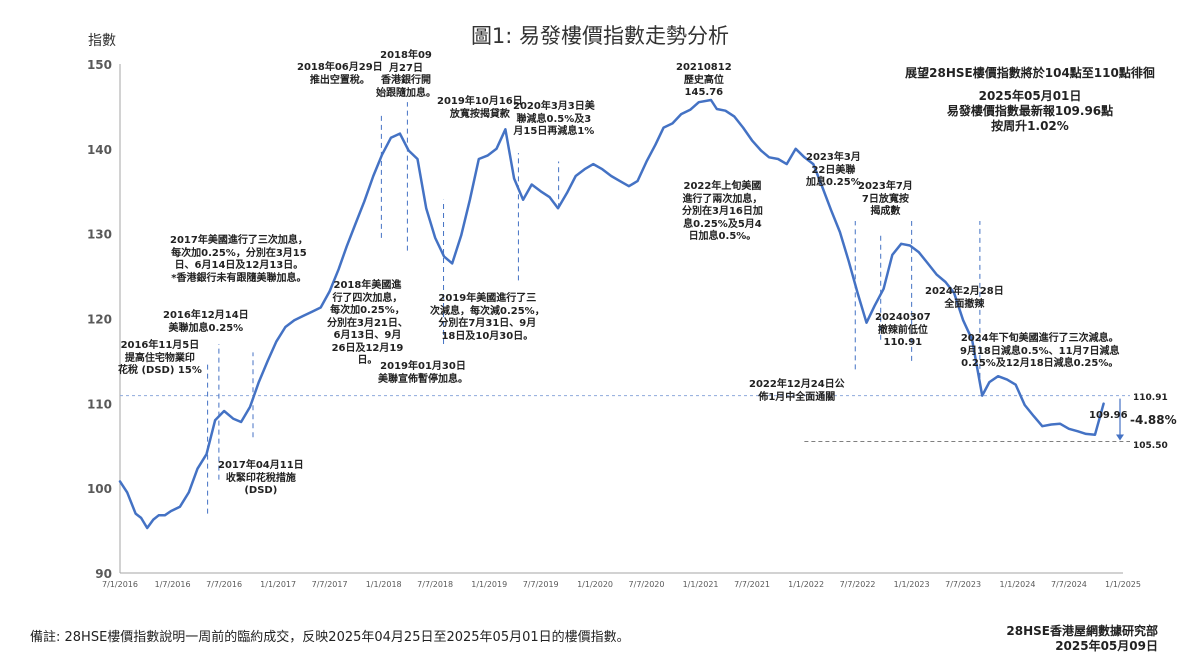 The width and height of the screenshot is (1200, 671). Describe the element at coordinates (435, 584) in the screenshot. I see `x-tick-label: 7/7/2018` at that location.